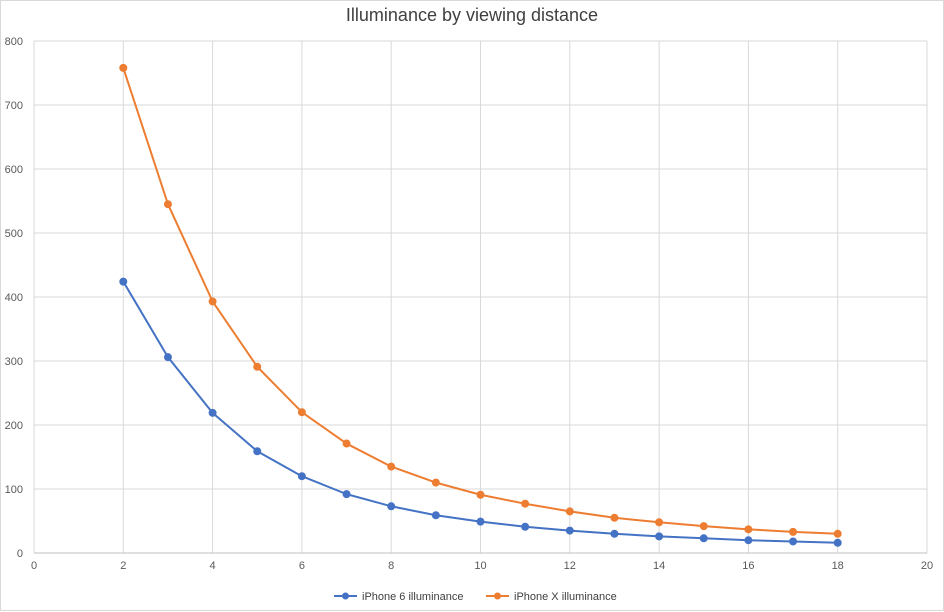 The width and height of the screenshot is (944, 612). I want to click on x-tick-label: 4, so click(213, 566).